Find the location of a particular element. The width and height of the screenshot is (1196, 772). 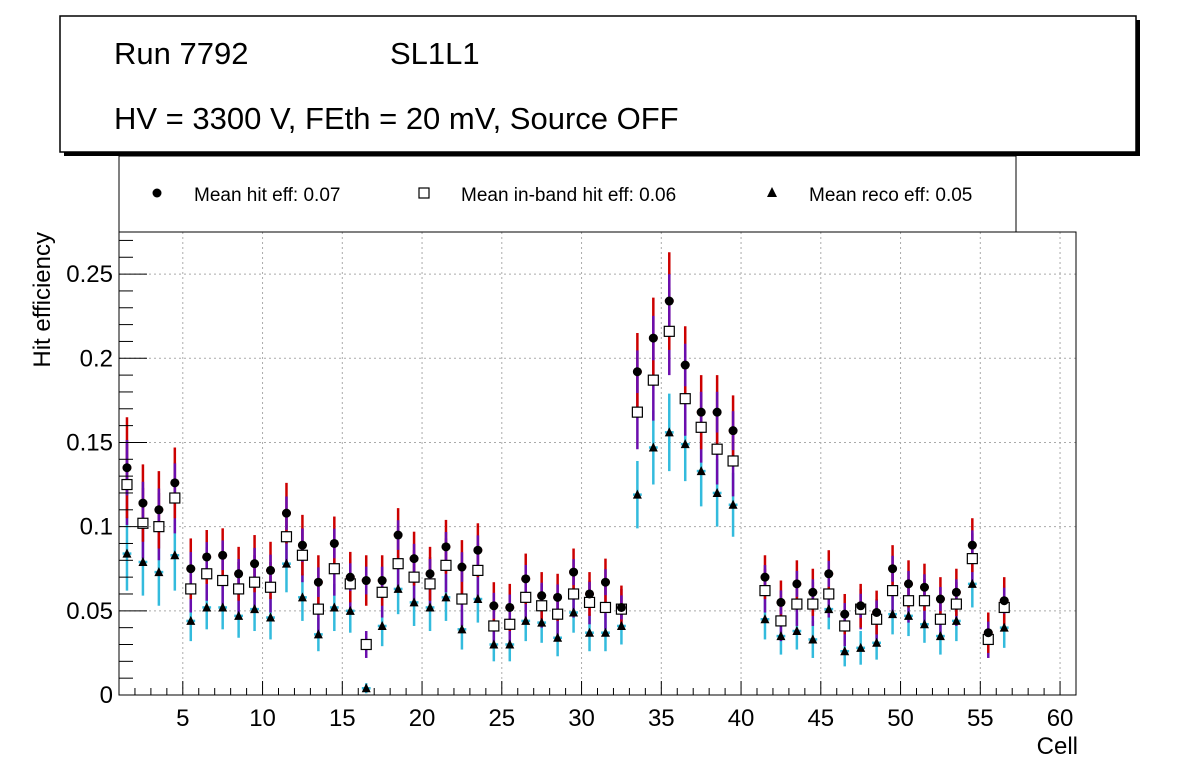

y-tick-label: 0.25 is located at coordinates (89, 274).